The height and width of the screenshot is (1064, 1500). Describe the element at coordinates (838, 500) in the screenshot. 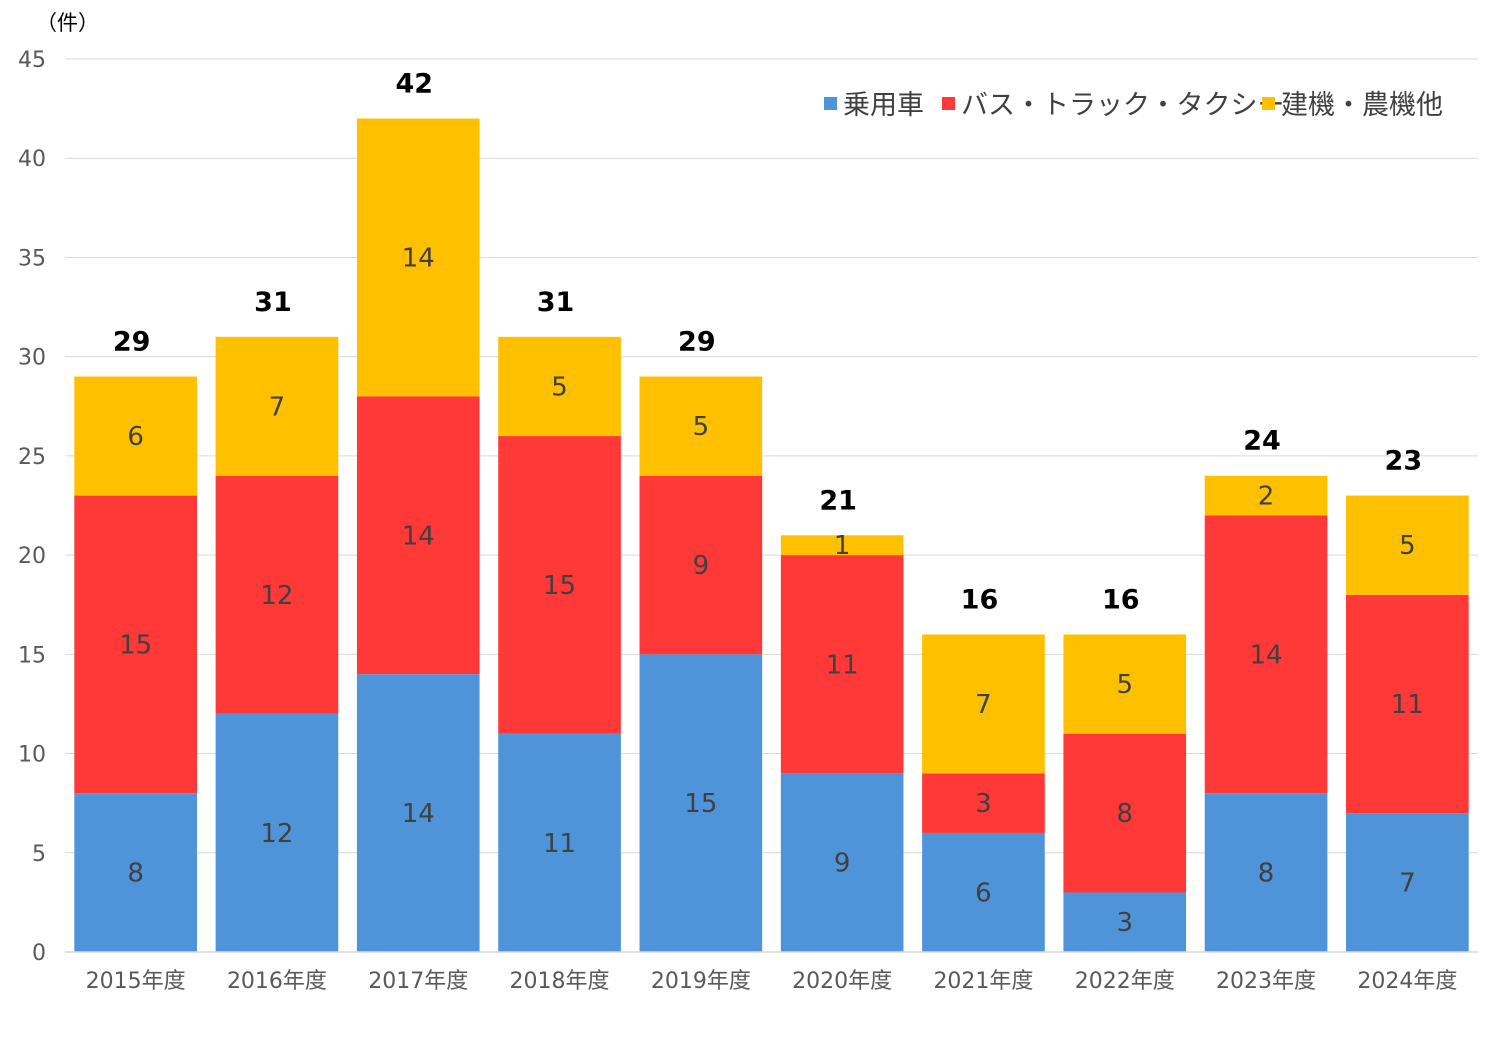

I see `total-value-label: 21` at that location.